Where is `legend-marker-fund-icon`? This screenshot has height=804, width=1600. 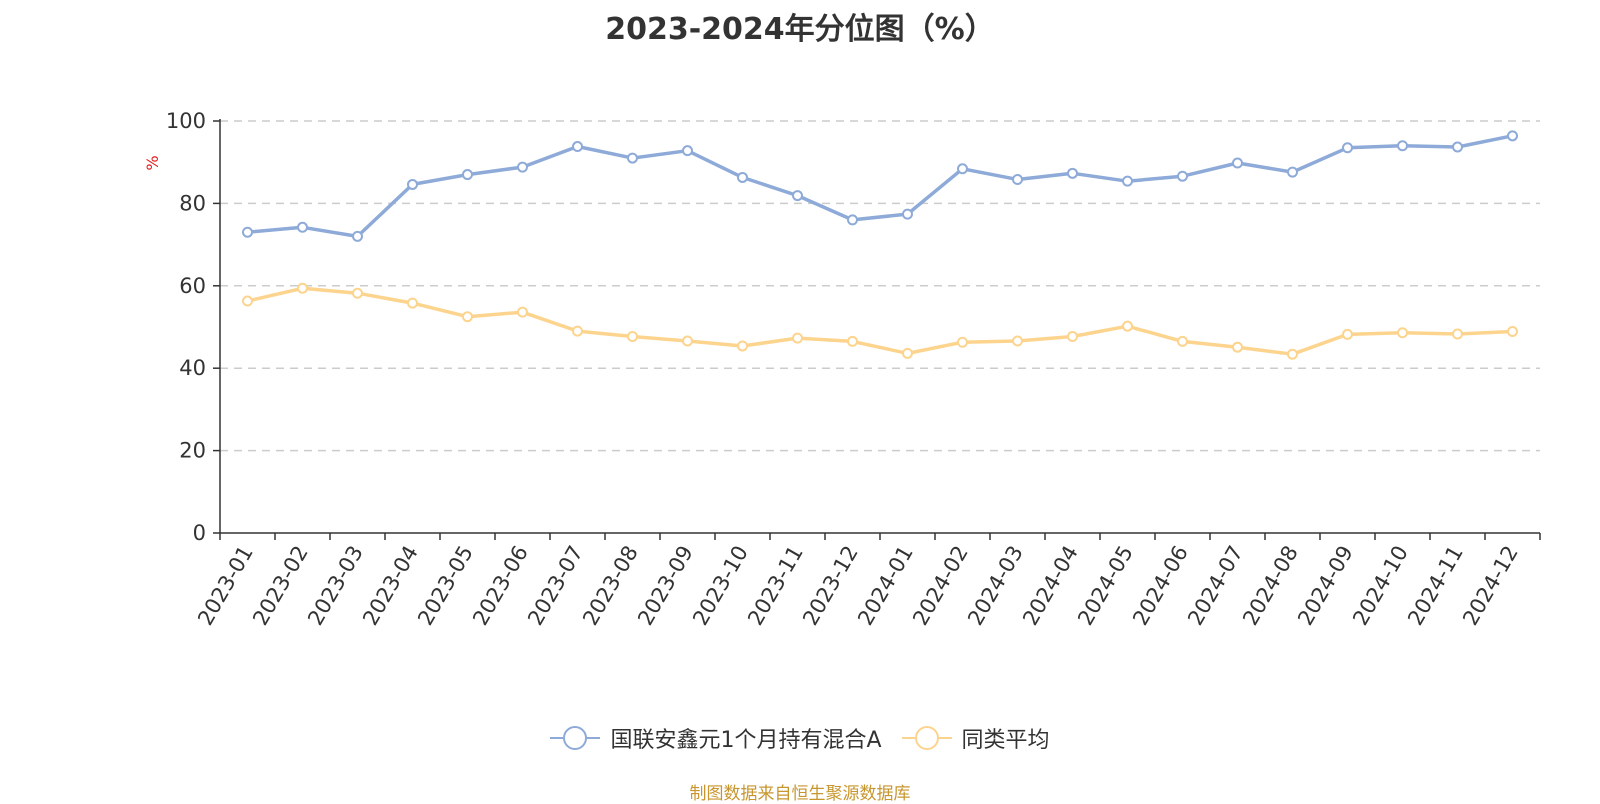
legend-marker-fund-icon is located at coordinates (575, 738).